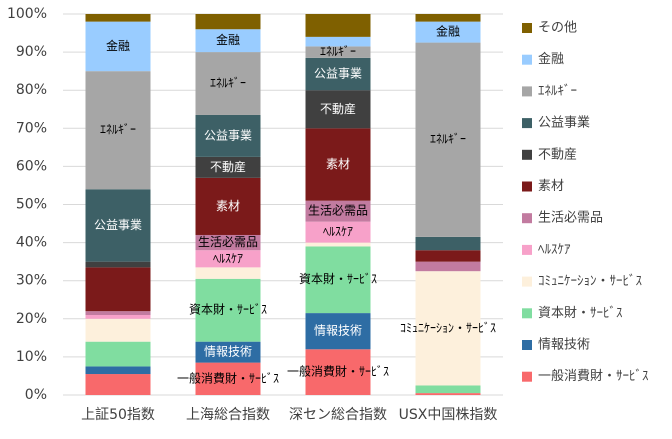  Describe the element at coordinates (36, 395) in the screenshot. I see `y-tick-label: 0%` at that location.